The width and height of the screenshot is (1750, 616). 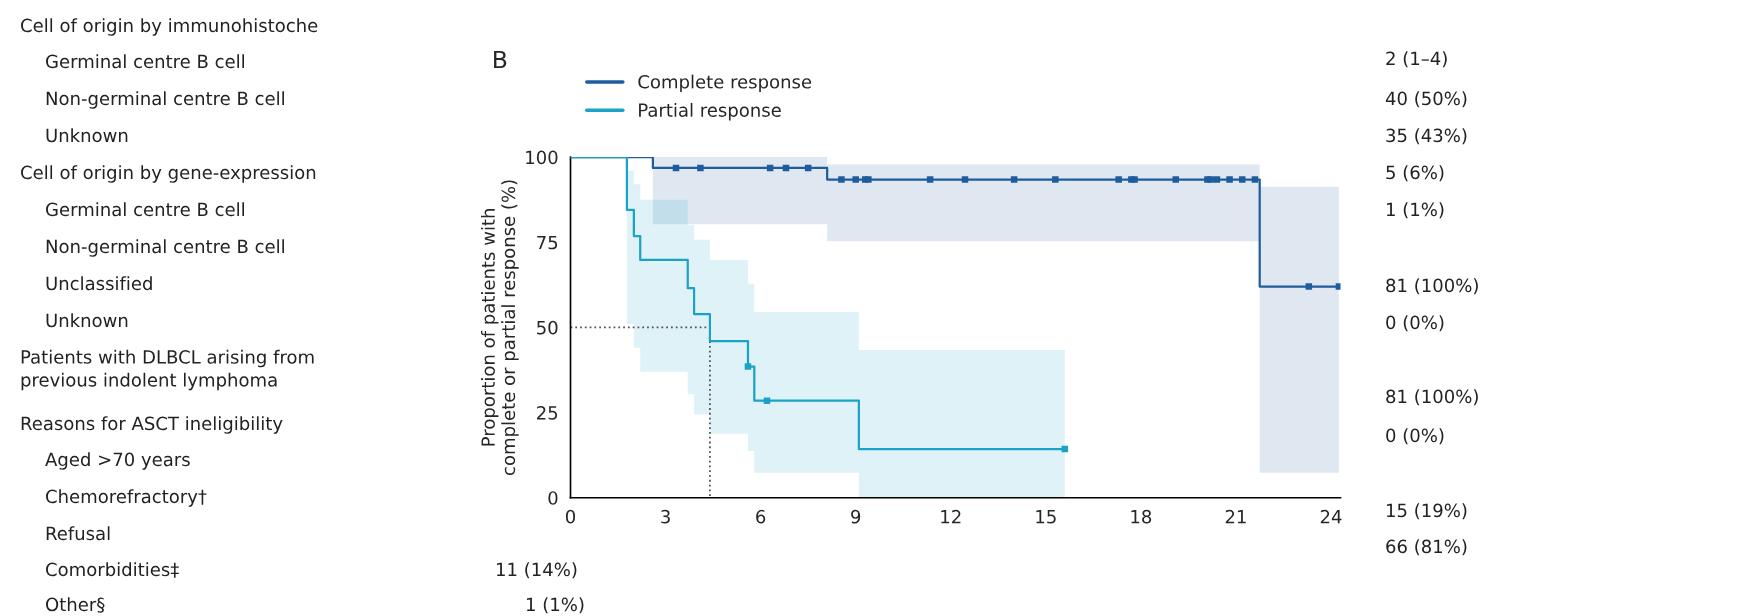 What do you see at coordinates (536, 570) in the screenshot?
I see `text: 11 (14%)` at bounding box center [536, 570].